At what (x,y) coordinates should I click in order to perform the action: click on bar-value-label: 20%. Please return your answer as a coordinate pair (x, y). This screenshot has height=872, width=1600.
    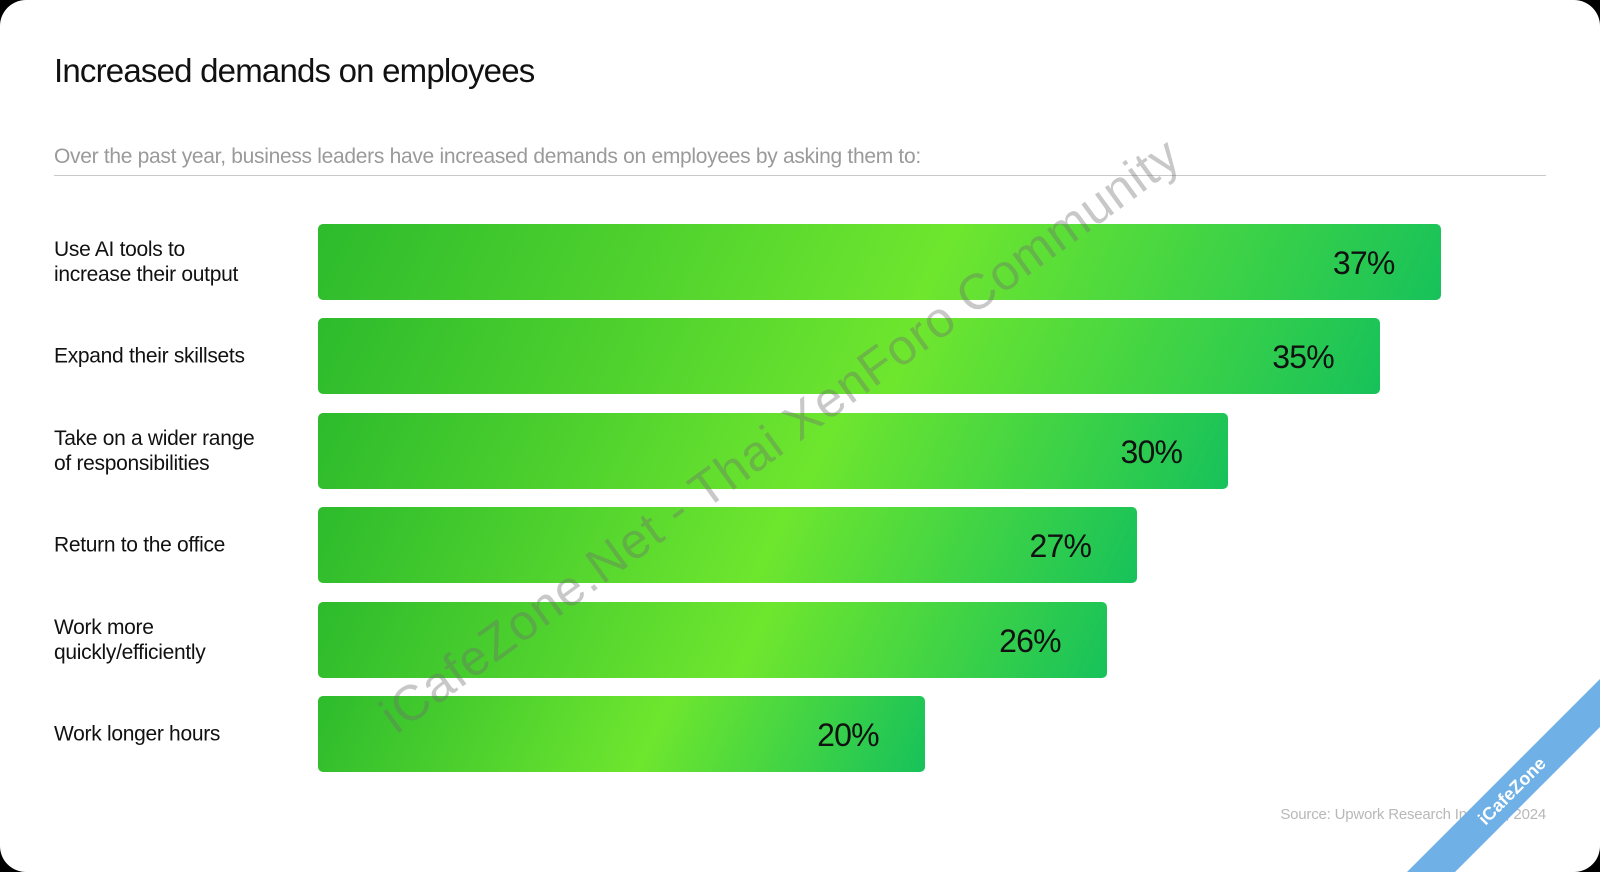
    Looking at the image, I should click on (848, 735).